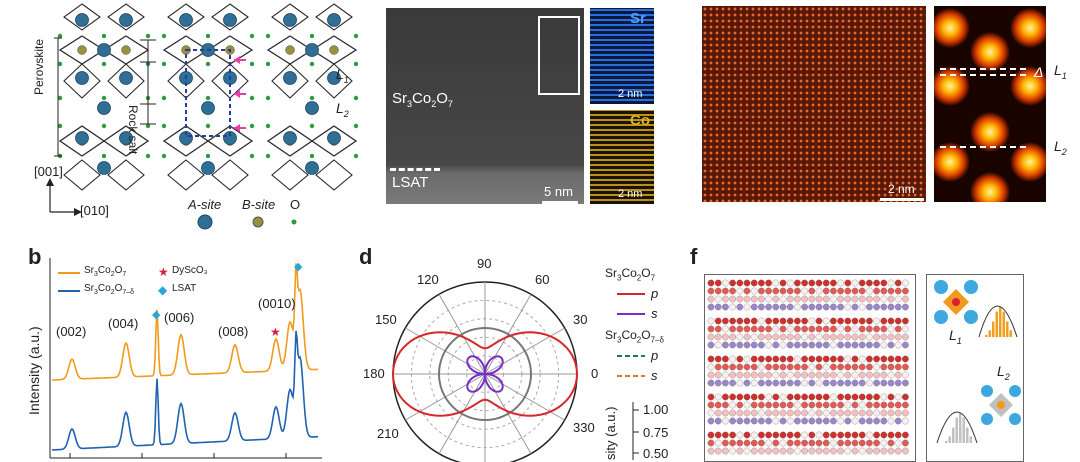 The height and width of the screenshot is (462, 1080). Describe the element at coordinates (975, 368) in the screenshot. I see `inset-box: L1 L2` at that location.